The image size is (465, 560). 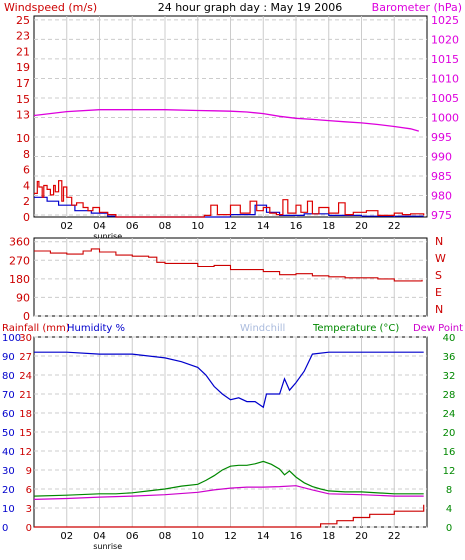 I want to click on direction-tick-label: 270, so click(x=19, y=260).